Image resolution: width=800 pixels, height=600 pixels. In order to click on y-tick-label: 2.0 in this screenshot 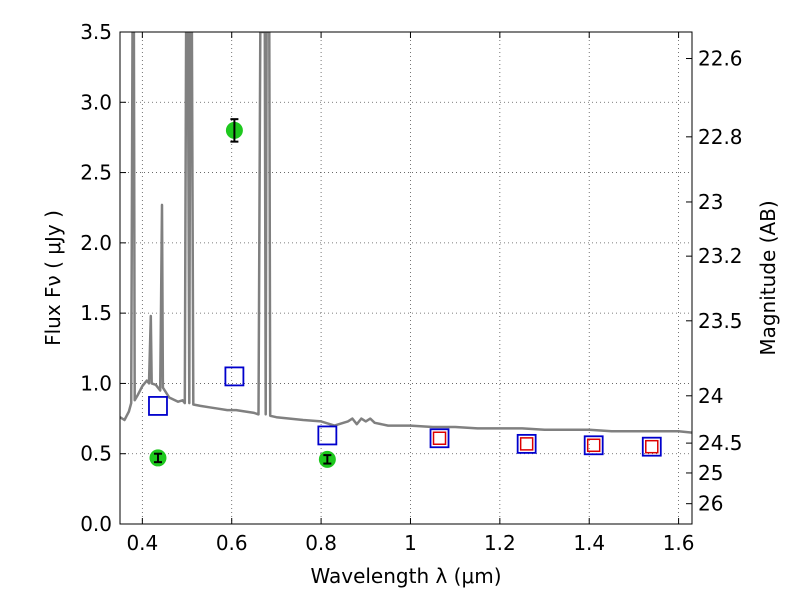, I will do `click(96, 243)`.